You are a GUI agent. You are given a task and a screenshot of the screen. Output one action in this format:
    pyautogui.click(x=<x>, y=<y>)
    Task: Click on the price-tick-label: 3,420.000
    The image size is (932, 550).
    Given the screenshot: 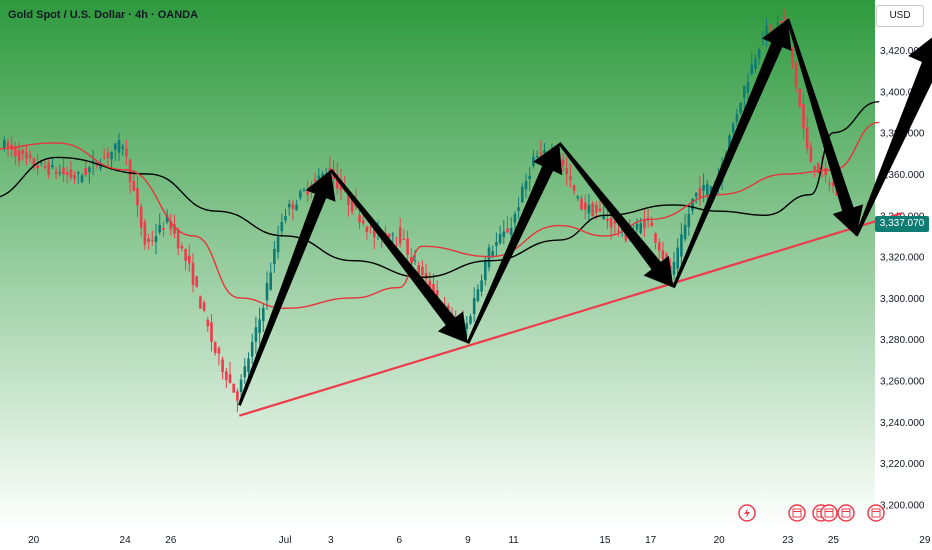 What is the action you would take?
    pyautogui.click(x=902, y=51)
    